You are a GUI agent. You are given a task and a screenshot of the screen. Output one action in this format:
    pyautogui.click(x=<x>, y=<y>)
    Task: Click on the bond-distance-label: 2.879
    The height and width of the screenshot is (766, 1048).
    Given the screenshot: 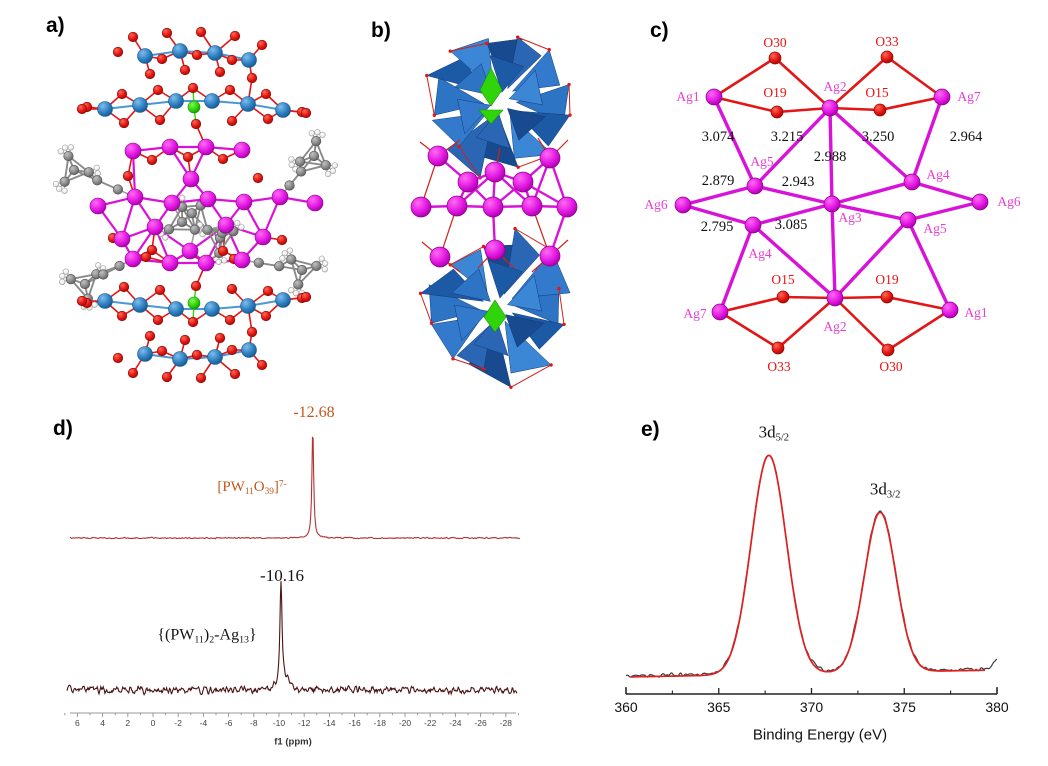 What is the action you would take?
    pyautogui.click(x=718, y=181)
    